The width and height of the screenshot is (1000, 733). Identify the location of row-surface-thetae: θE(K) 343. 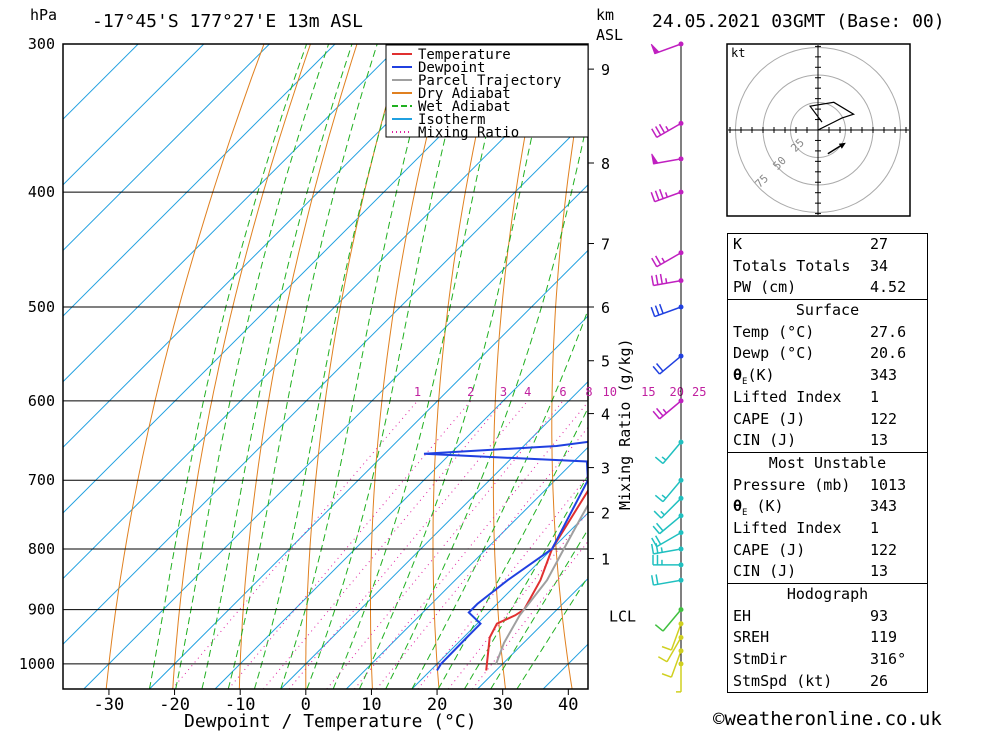
(827, 376).